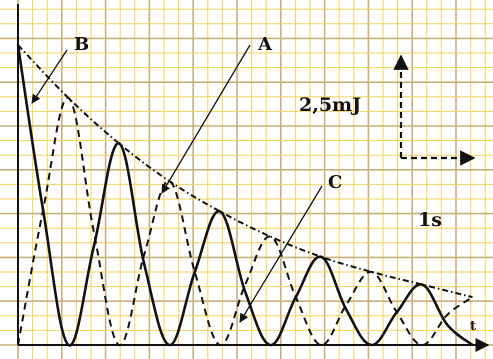 This screenshot has width=493, height=359. I want to click on curve-label-a: A, so click(265, 44).